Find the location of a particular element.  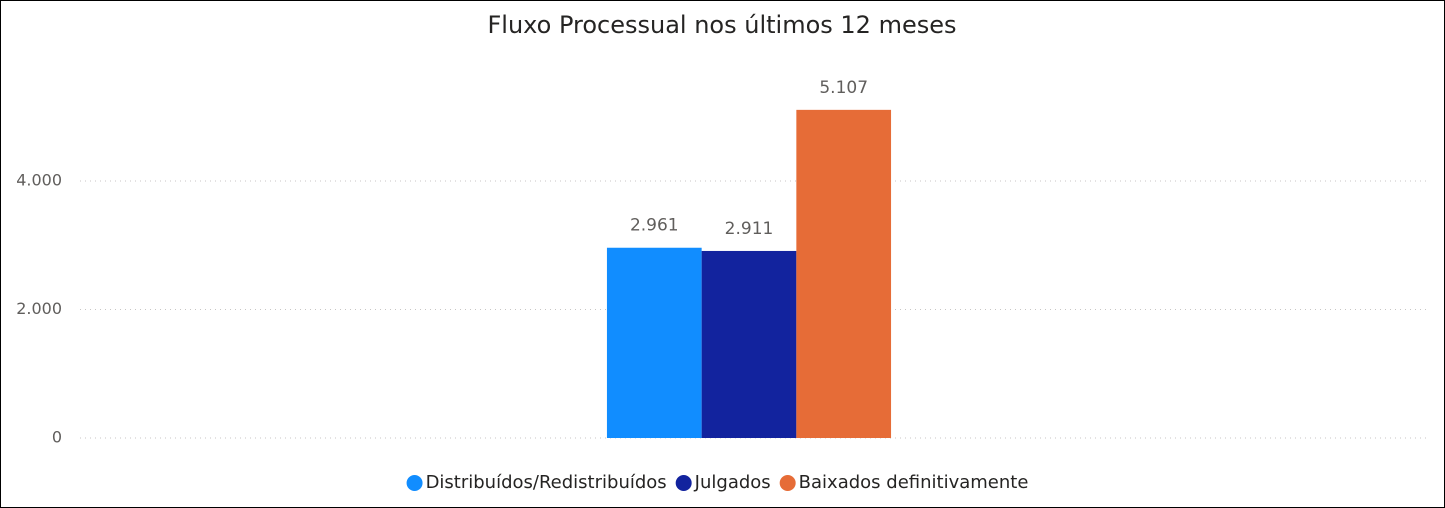

y-tick-label: 0 is located at coordinates (57, 437).